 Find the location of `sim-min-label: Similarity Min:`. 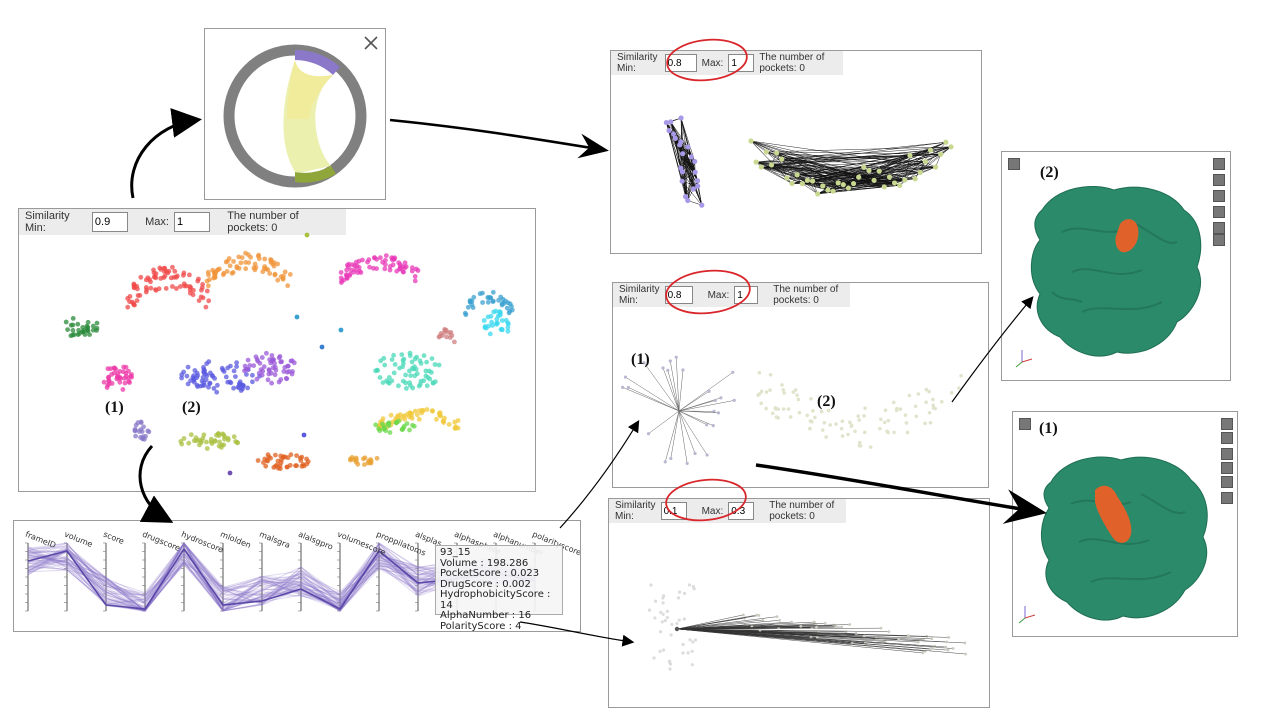

sim-min-label: Similarity Min: is located at coordinates (47, 222).